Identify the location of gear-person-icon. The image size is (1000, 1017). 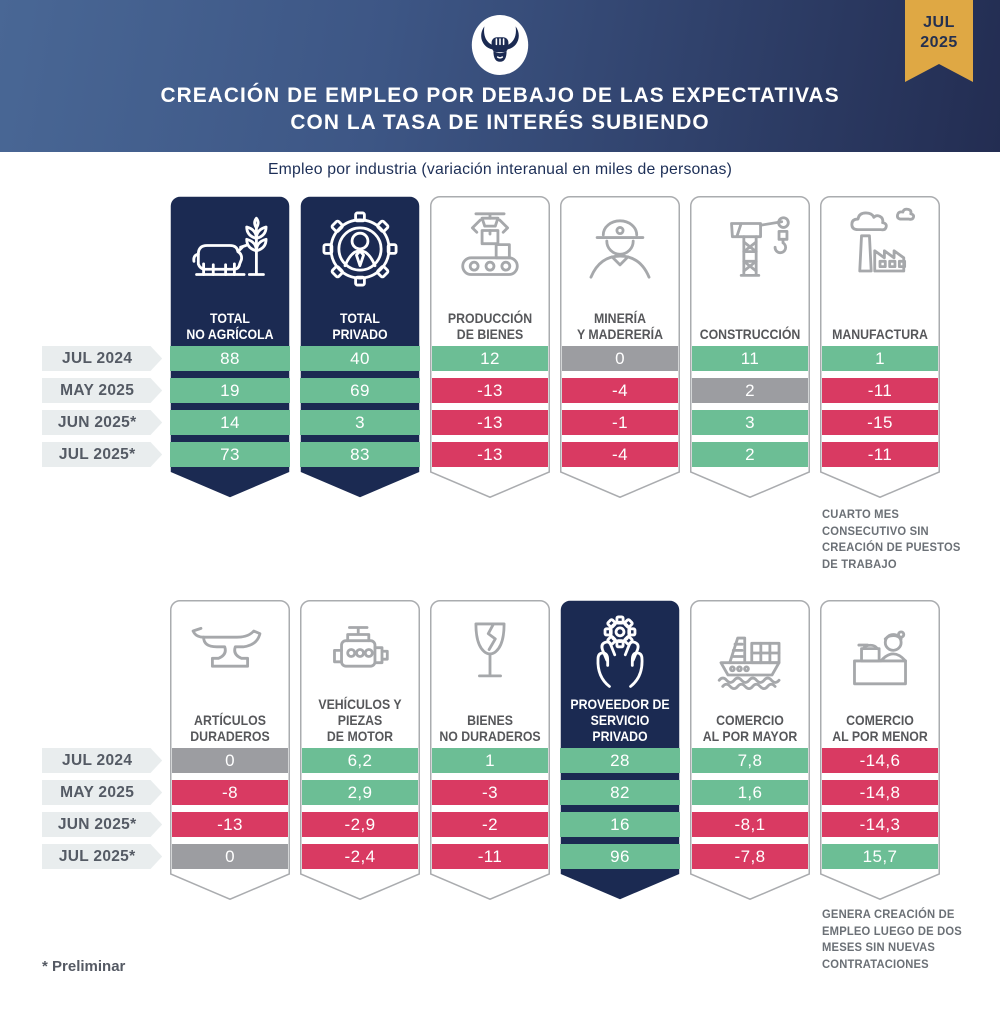
(360, 249).